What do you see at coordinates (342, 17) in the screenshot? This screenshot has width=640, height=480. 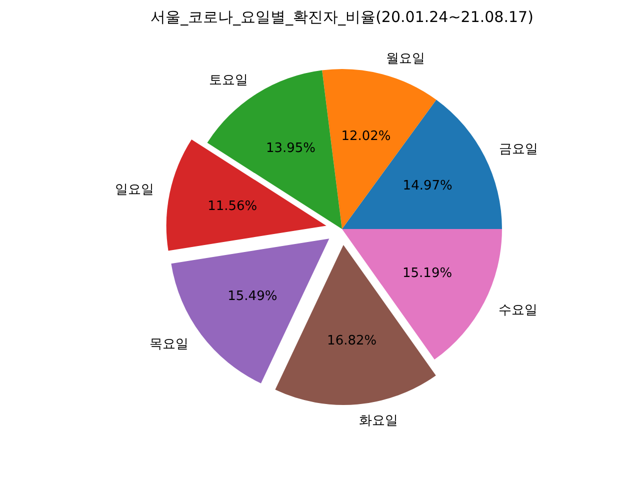 I see `chart-title: 서울_코로나_요일별_확진자_비율(20.01.24~21.08.17)` at bounding box center [342, 17].